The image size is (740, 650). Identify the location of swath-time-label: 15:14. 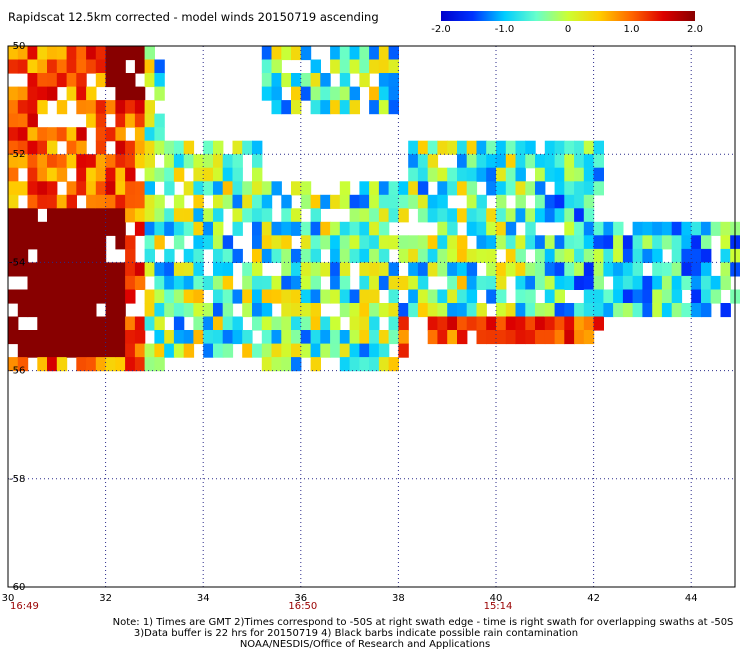
(498, 606).